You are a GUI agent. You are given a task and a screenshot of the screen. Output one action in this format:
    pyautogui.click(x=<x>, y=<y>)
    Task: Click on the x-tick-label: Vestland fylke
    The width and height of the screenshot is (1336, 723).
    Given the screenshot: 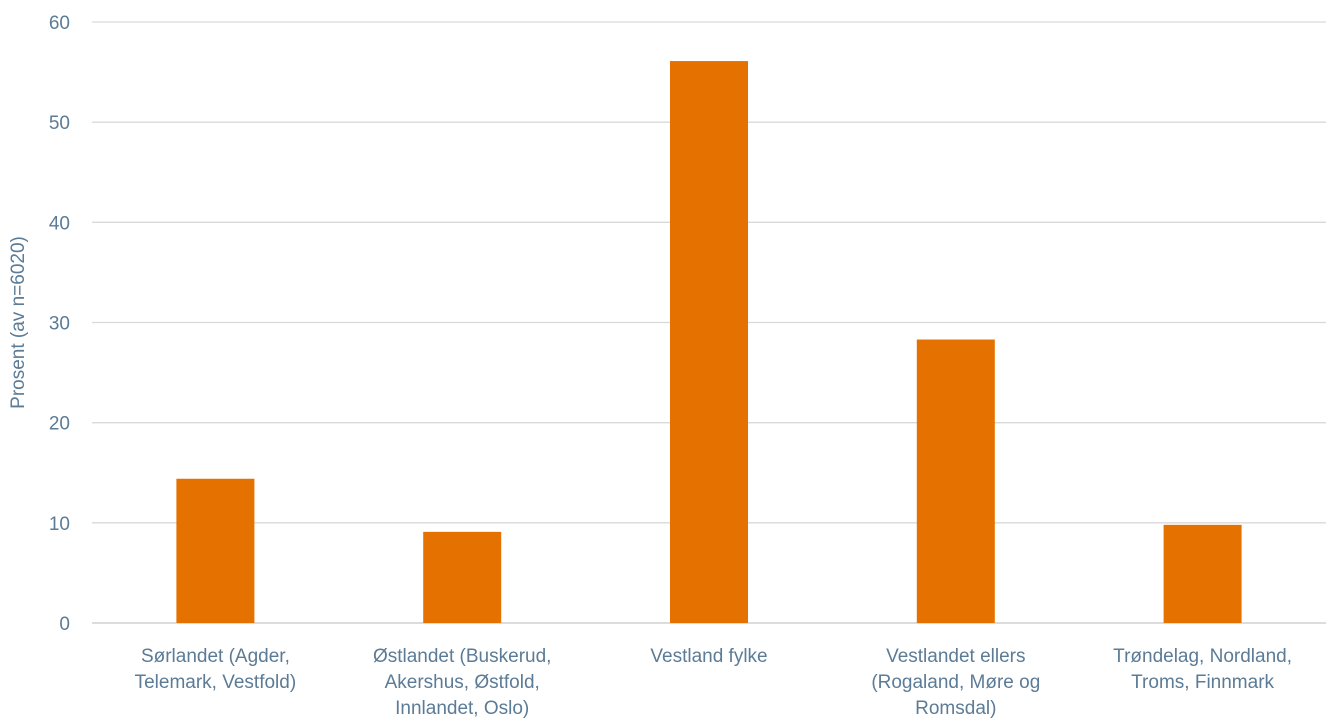 What is the action you would take?
    pyautogui.click(x=708, y=656)
    